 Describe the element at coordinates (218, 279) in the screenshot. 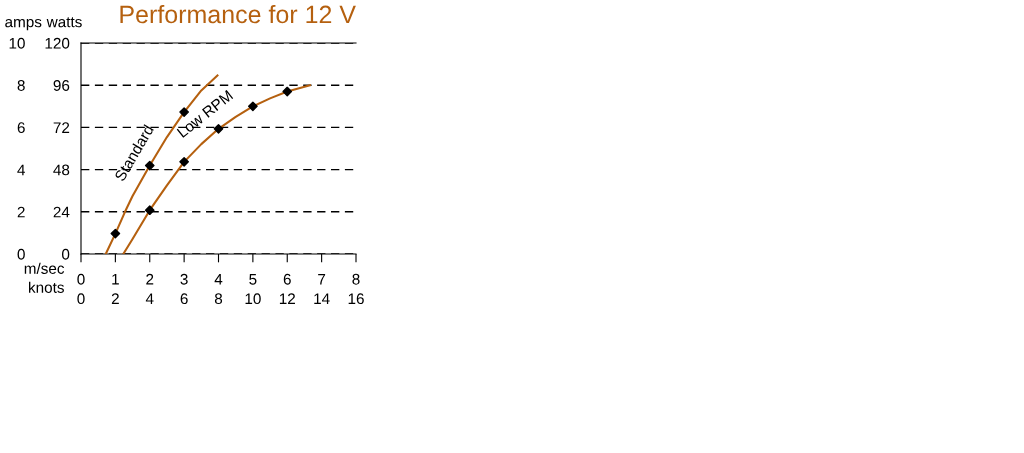

I see `x-tick-label: 4` at that location.